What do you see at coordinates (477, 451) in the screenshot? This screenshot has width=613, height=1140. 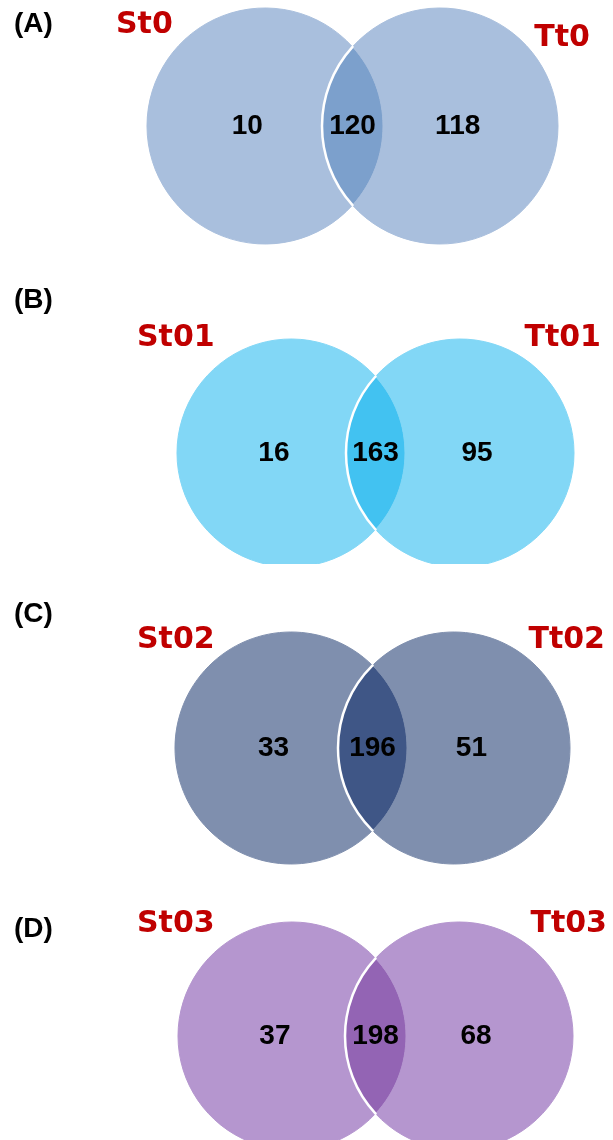 I see `data-label: 95` at bounding box center [477, 451].